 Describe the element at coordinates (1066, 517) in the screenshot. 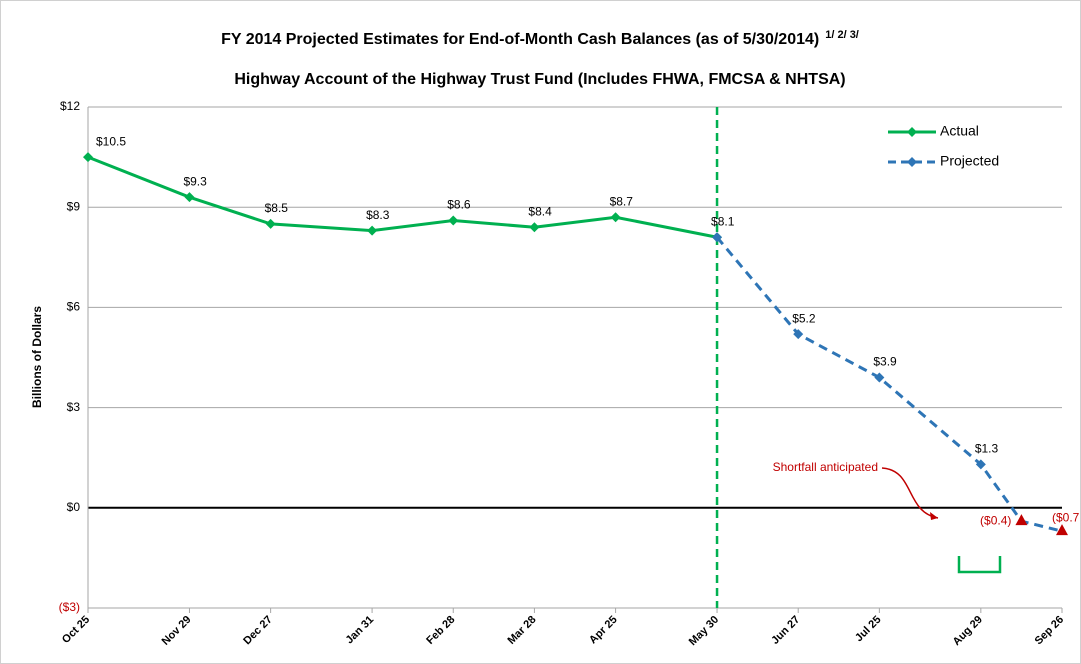

I see `data-label: ($0.7` at that location.